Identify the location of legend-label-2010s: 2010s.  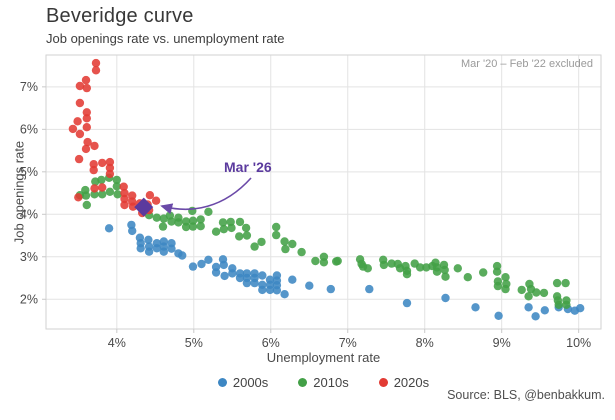
(331, 382).